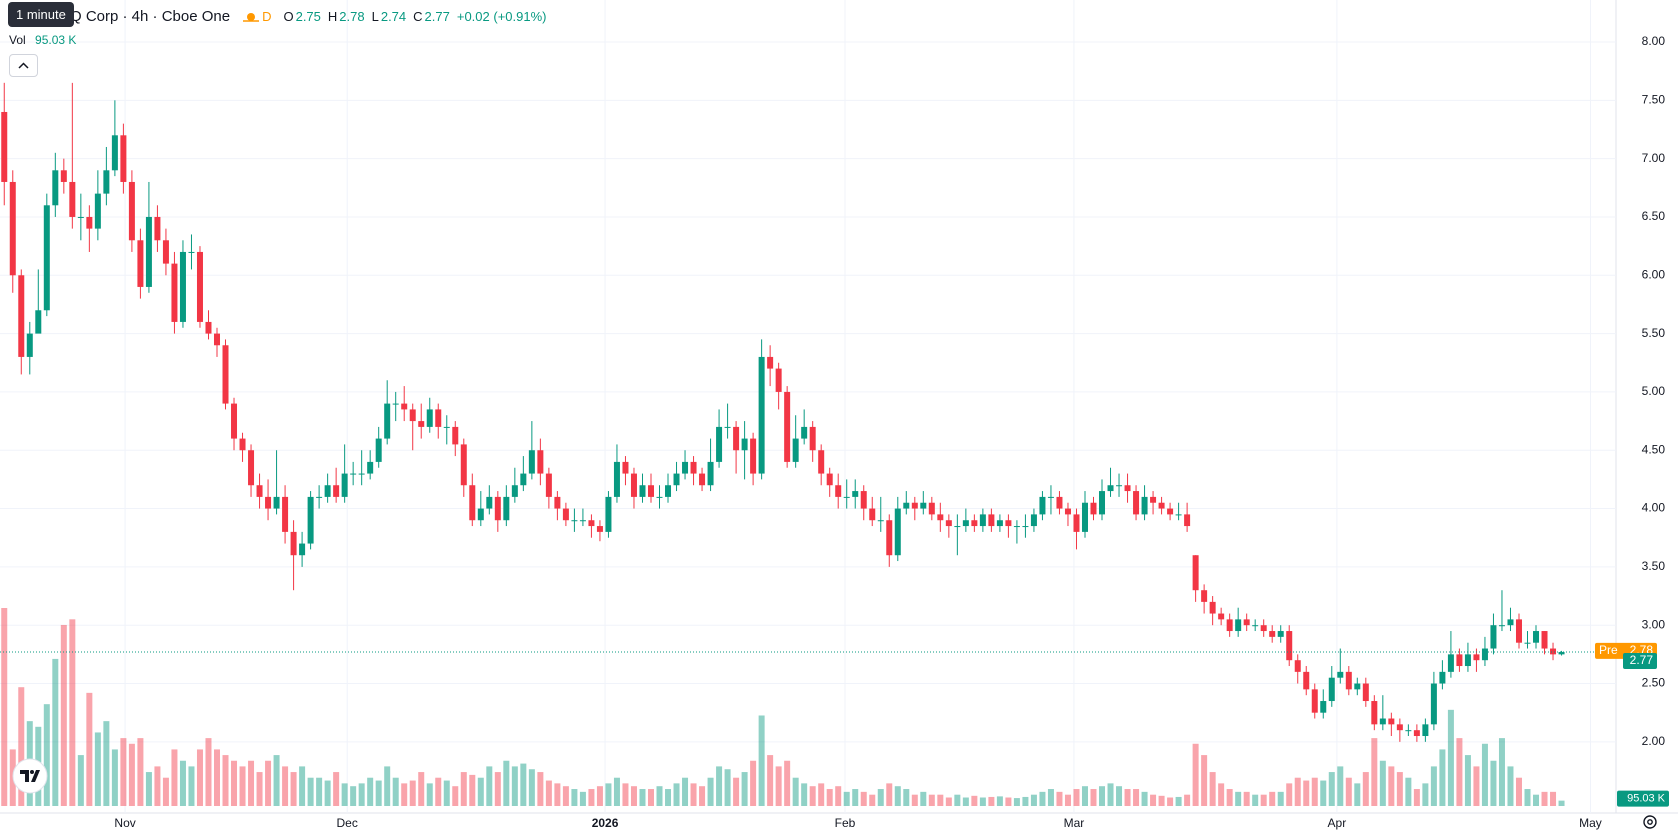 This screenshot has width=1678, height=835. I want to click on collapse-button, so click(23, 65).